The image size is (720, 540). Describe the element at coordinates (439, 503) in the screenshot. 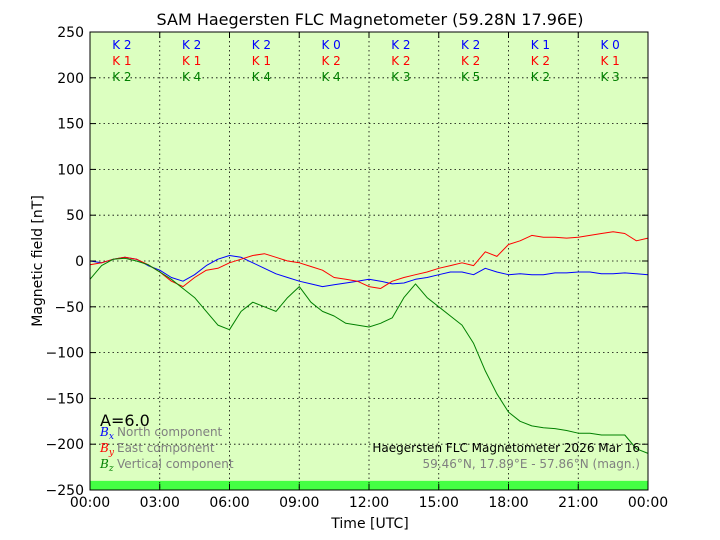

I see `x-tick-label: 15:00` at that location.